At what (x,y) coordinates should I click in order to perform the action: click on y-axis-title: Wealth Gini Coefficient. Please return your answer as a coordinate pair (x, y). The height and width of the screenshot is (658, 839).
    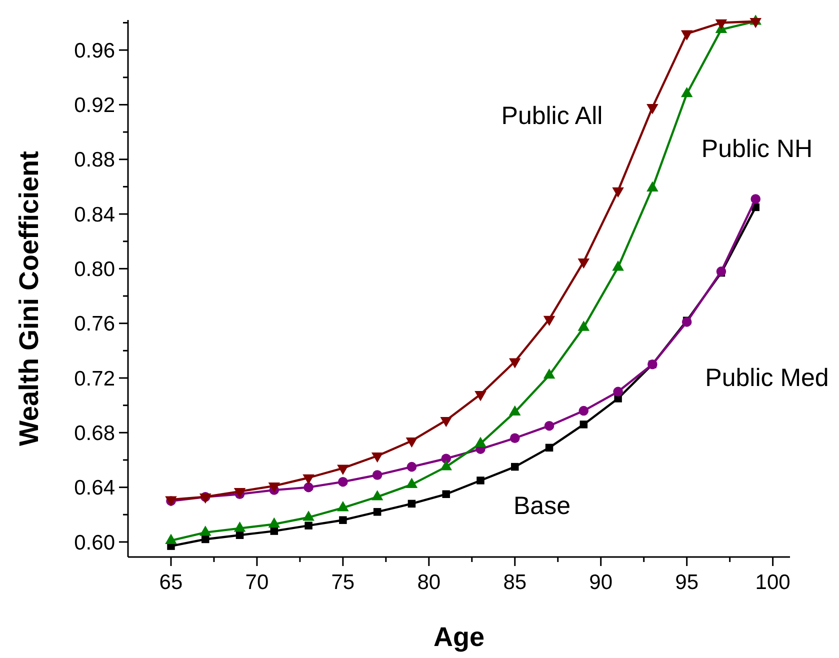
    Looking at the image, I should click on (29, 298).